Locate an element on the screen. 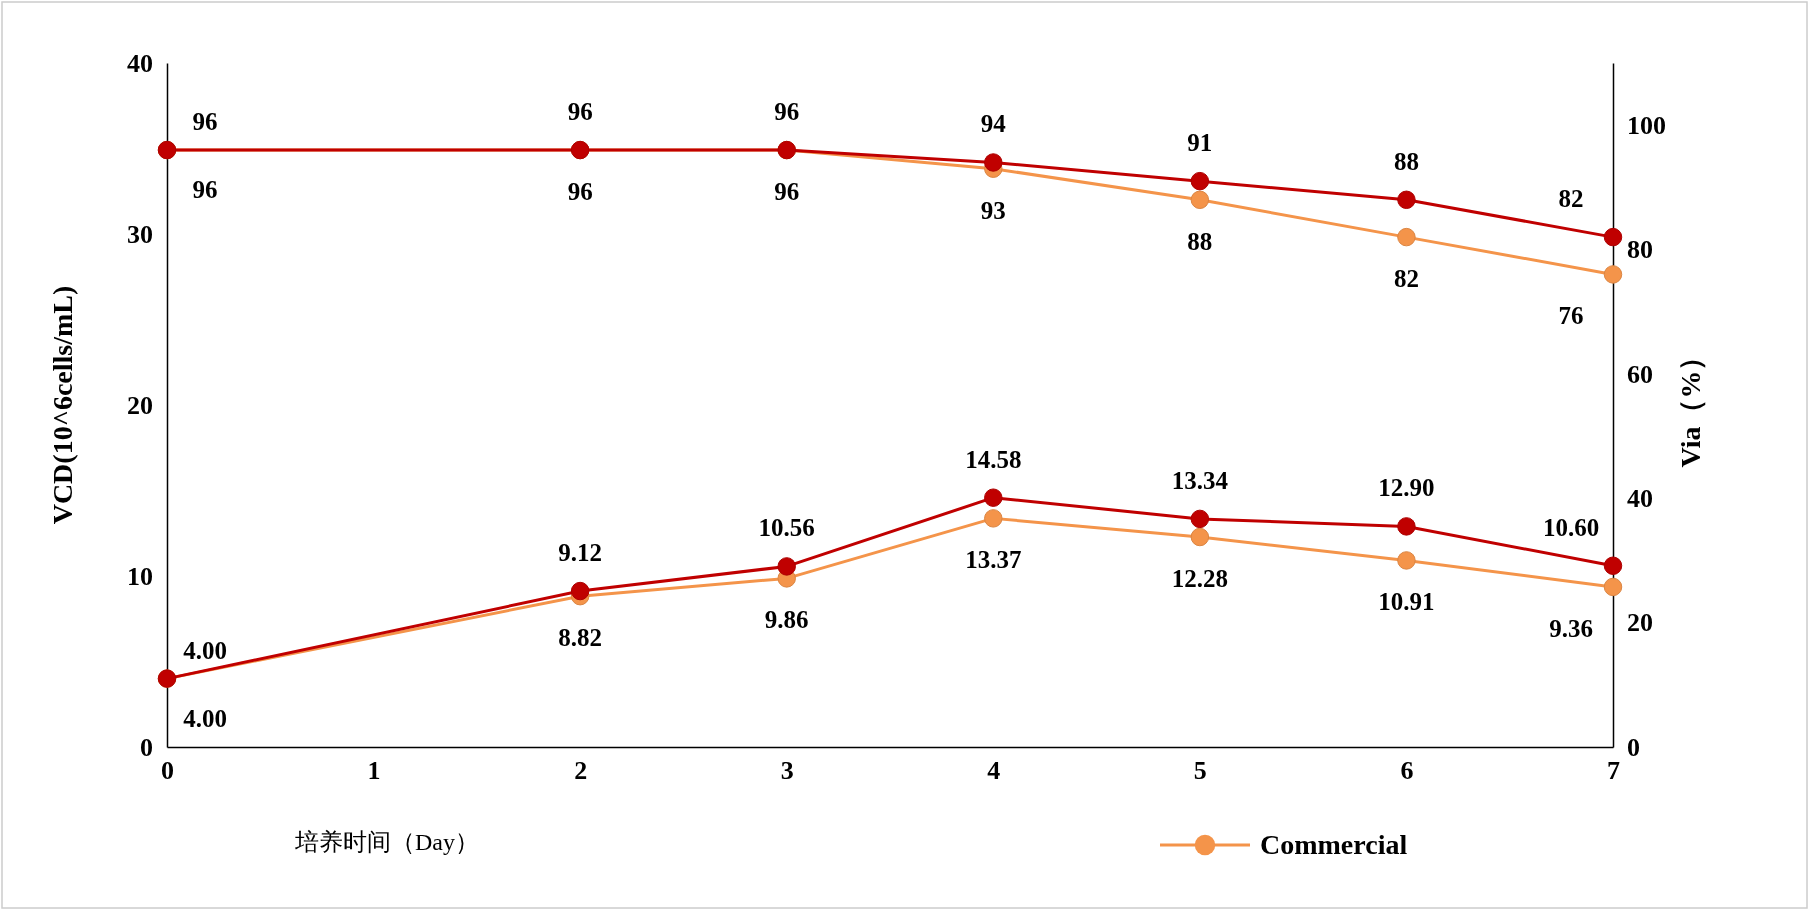 The image size is (1809, 910). data-label: 93 is located at coordinates (993, 210).